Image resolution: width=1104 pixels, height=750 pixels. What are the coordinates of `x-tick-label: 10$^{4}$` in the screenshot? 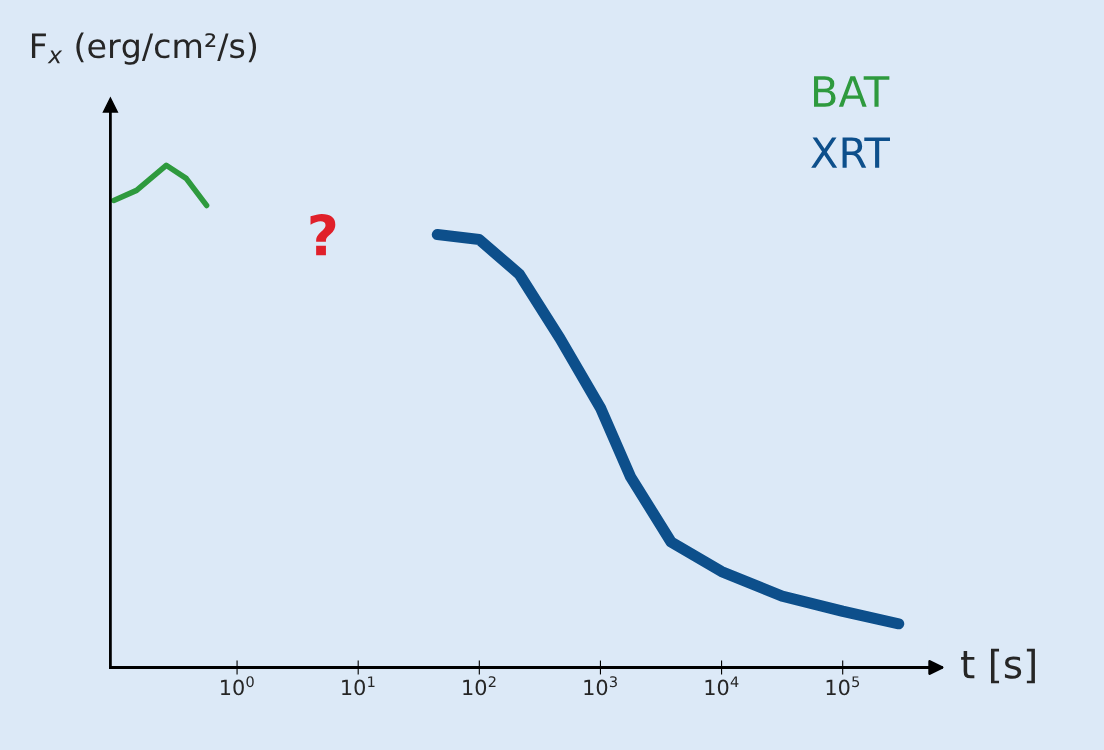 It's located at (722, 686).